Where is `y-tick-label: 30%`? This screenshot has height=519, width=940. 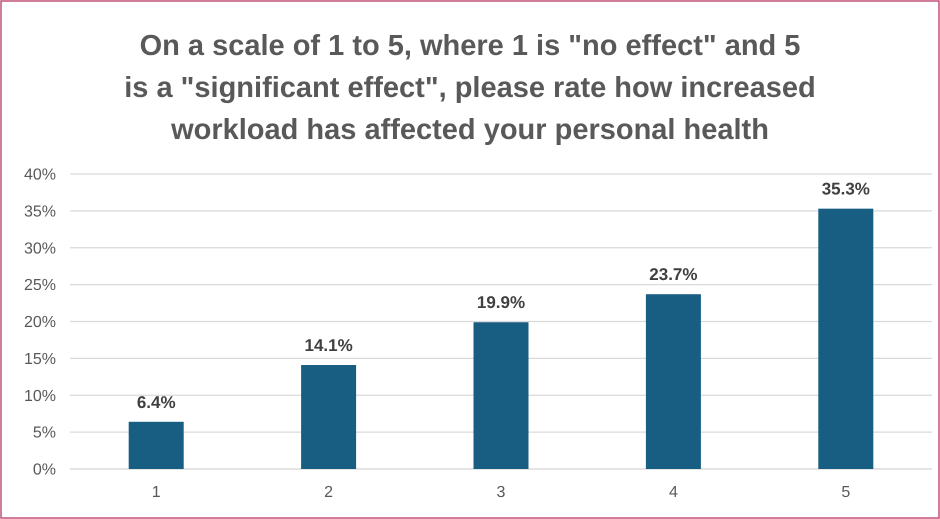
y-tick-label: 30% is located at coordinates (40, 249).